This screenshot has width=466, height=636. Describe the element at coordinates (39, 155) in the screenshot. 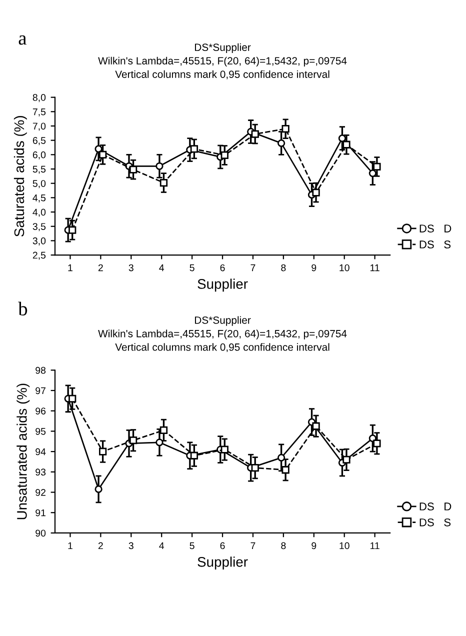

I see `y-tick-label: 6,0` at that location.